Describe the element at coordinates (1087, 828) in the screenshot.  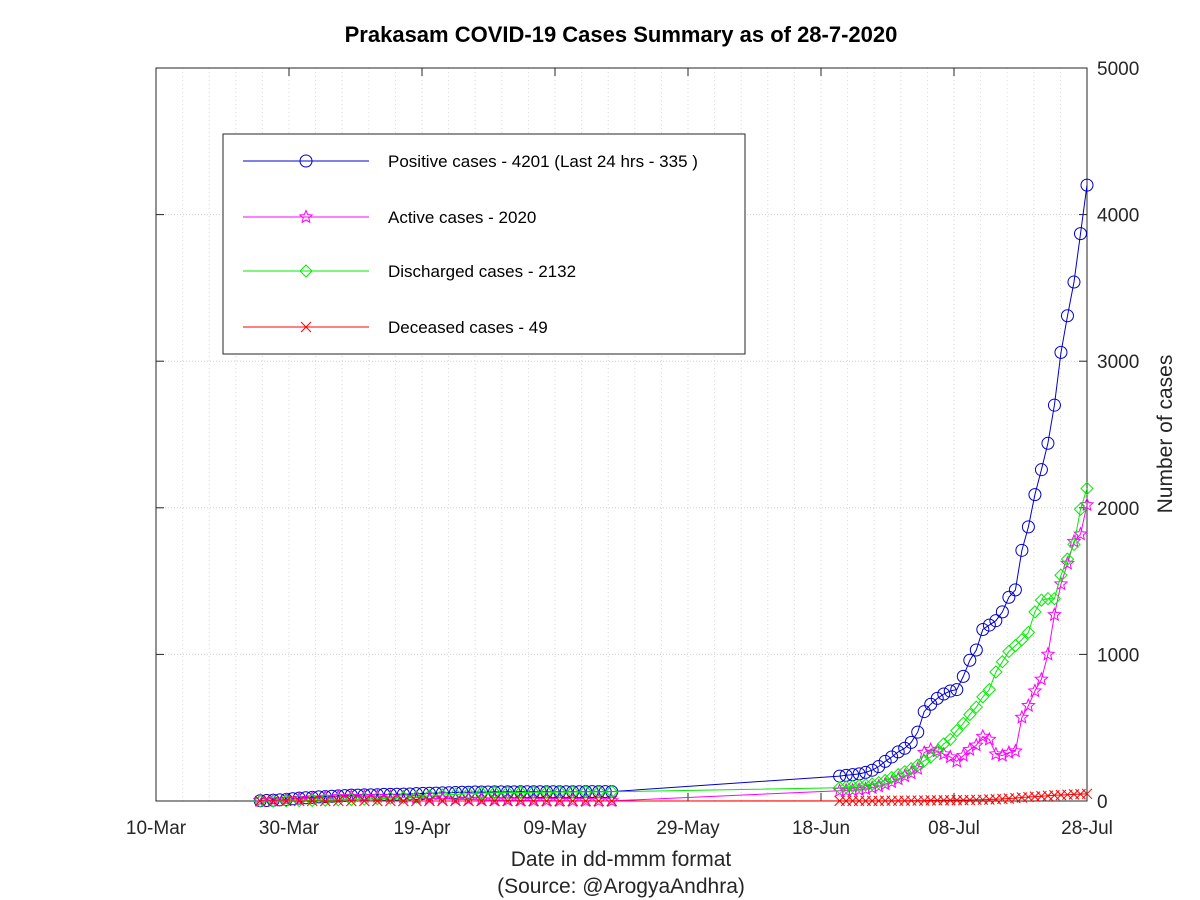
I see `x-tick-label: 28-Jul` at that location.